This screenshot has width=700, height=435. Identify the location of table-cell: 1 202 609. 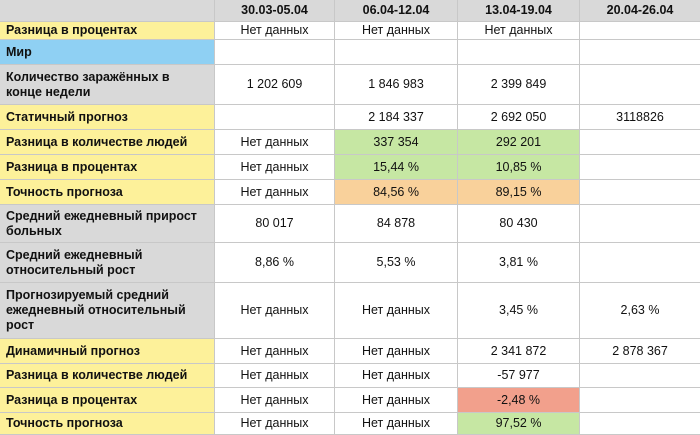
(275, 85).